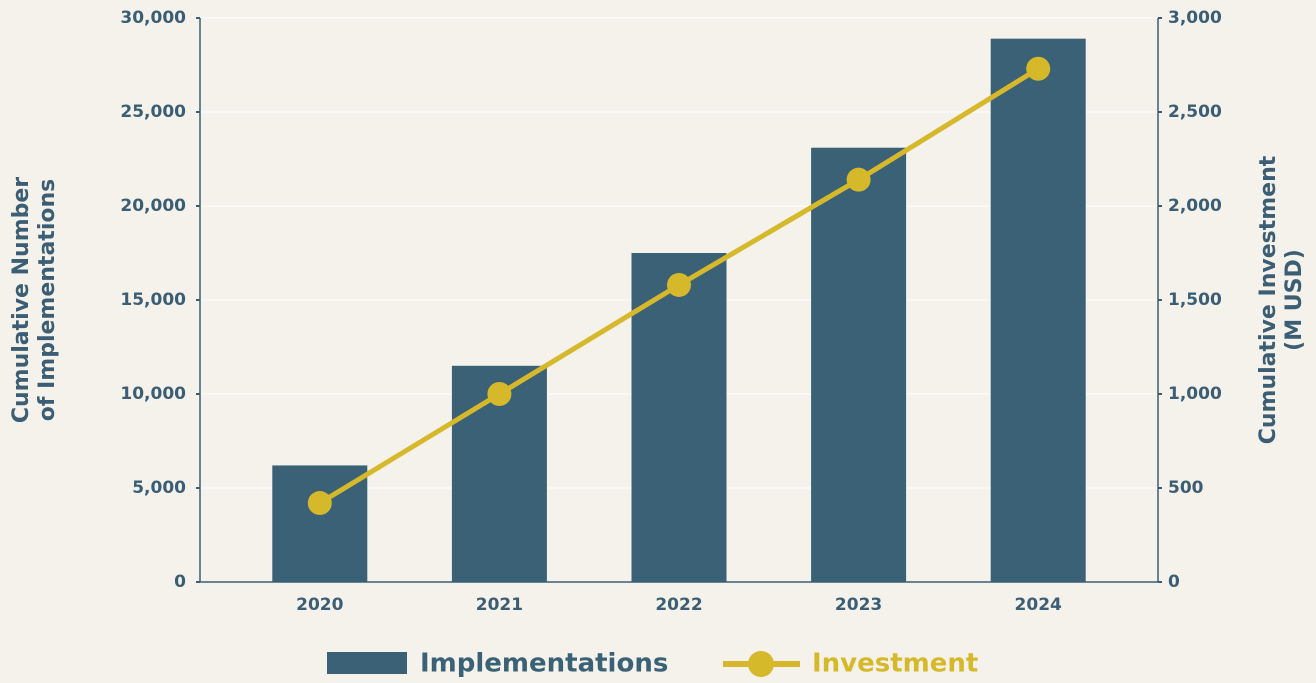 This screenshot has width=1316, height=683. What do you see at coordinates (159, 488) in the screenshot?
I see `y-tick-label: 5,000` at bounding box center [159, 488].